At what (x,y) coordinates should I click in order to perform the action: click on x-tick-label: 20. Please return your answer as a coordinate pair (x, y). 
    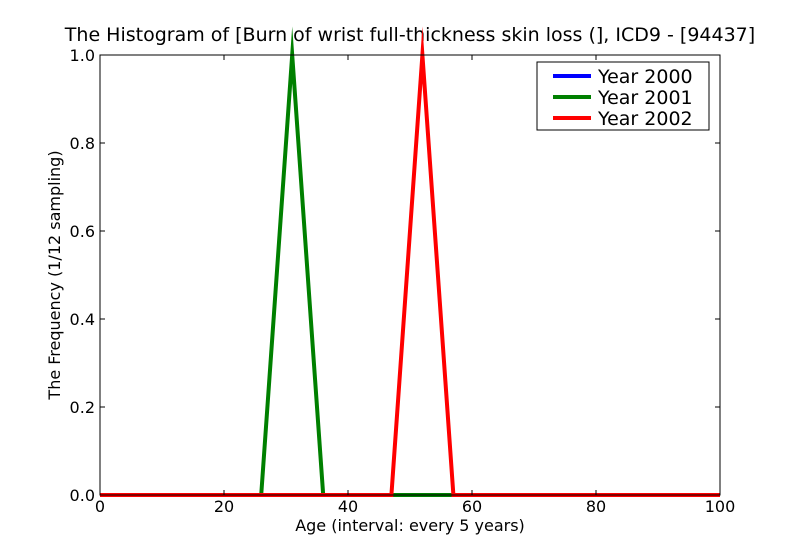
    Looking at the image, I should click on (224, 506).